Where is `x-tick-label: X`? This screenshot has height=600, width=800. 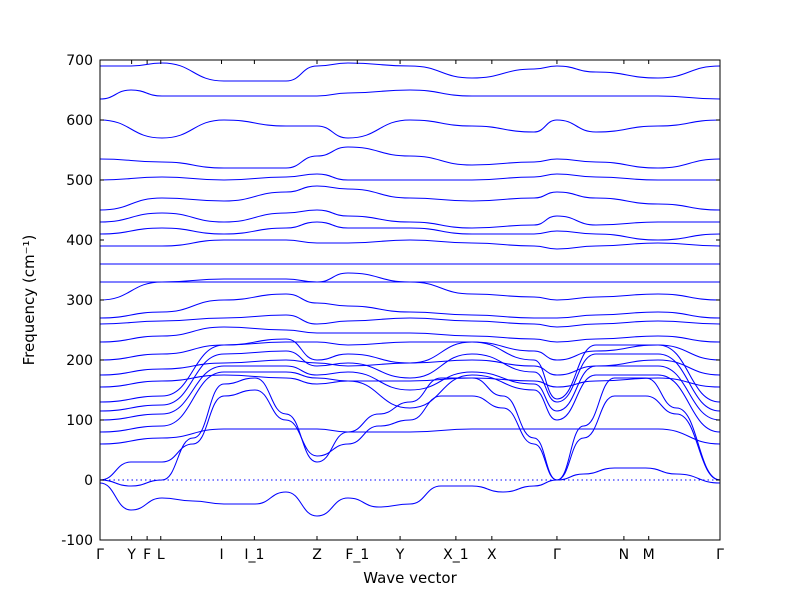 x-tick-label: X is located at coordinates (492, 555).